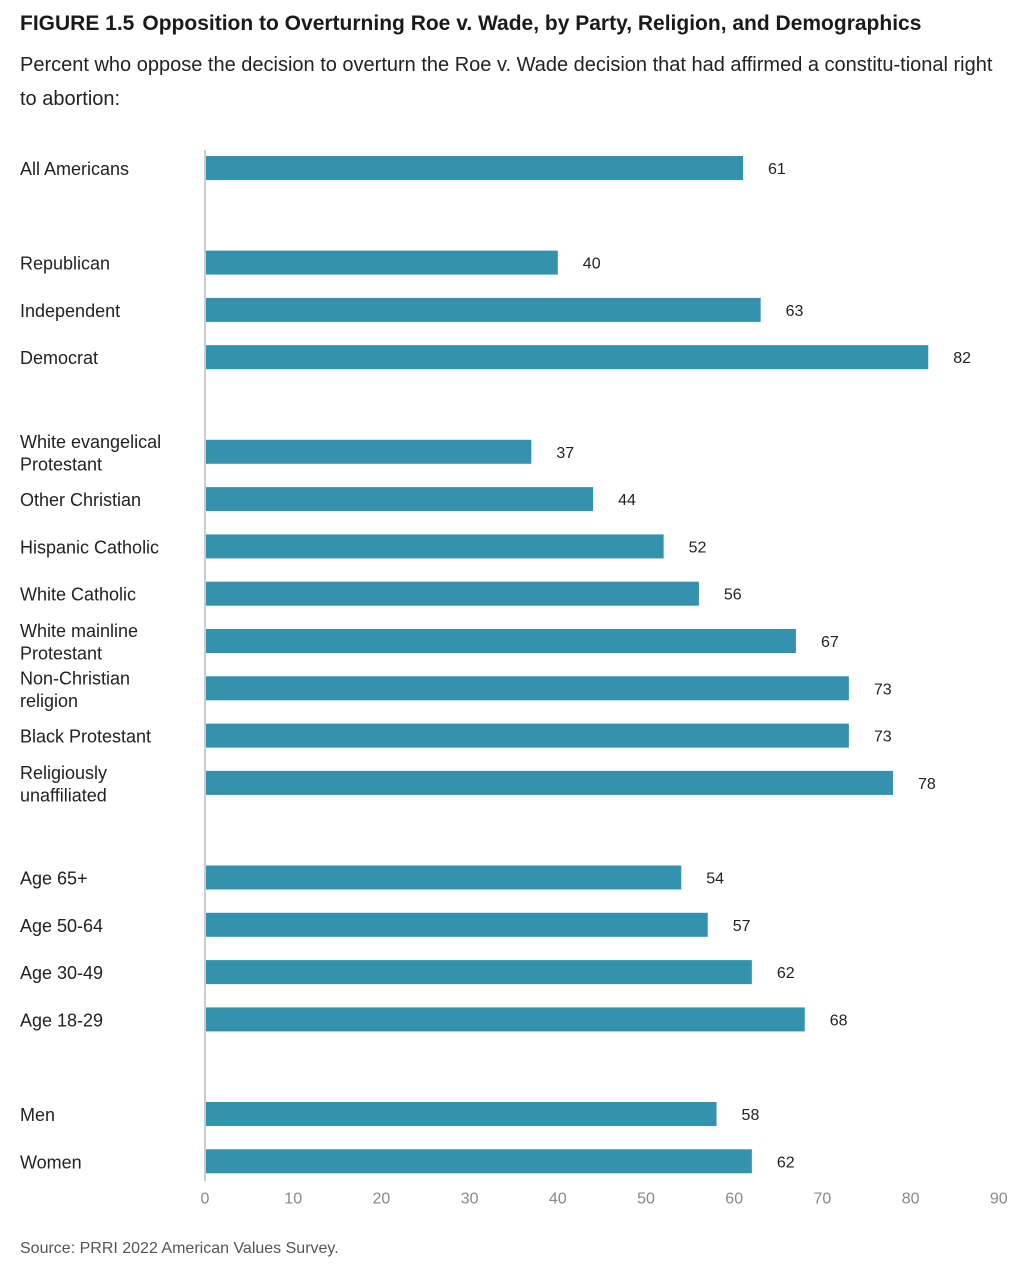 This screenshot has width=1033, height=1277. I want to click on data-label: 68, so click(839, 1020).